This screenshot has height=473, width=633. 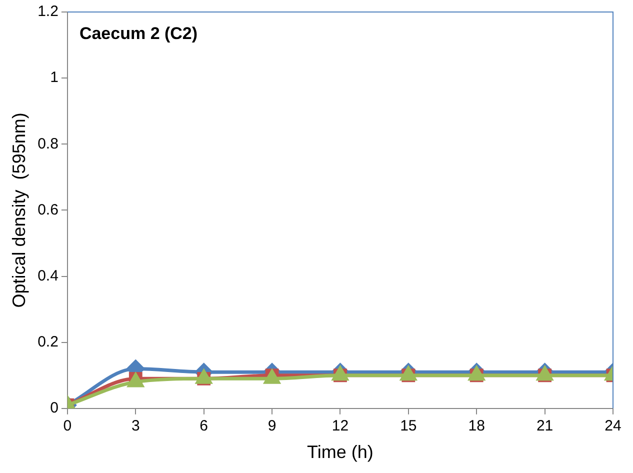 What do you see at coordinates (48, 143) in the screenshot?
I see `y-tick-label: 0.8` at bounding box center [48, 143].